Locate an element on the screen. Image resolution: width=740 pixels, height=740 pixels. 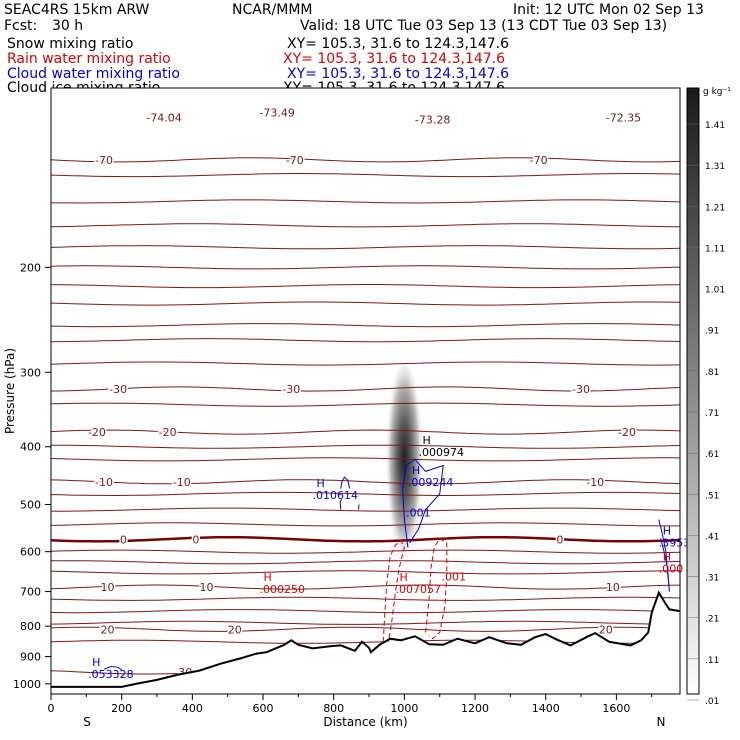
forecast-hours: 30 h is located at coordinates (68, 26).